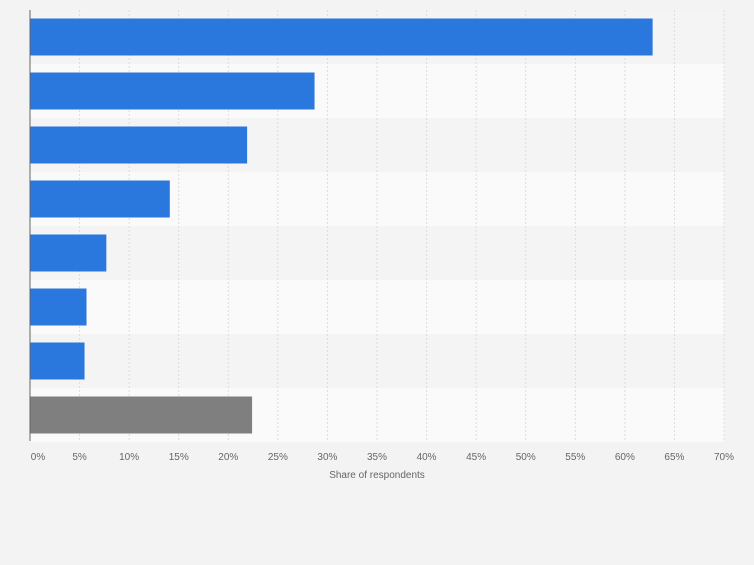 This screenshot has height=565, width=754. I want to click on x-axis-label: Share of respondents, so click(377, 475).